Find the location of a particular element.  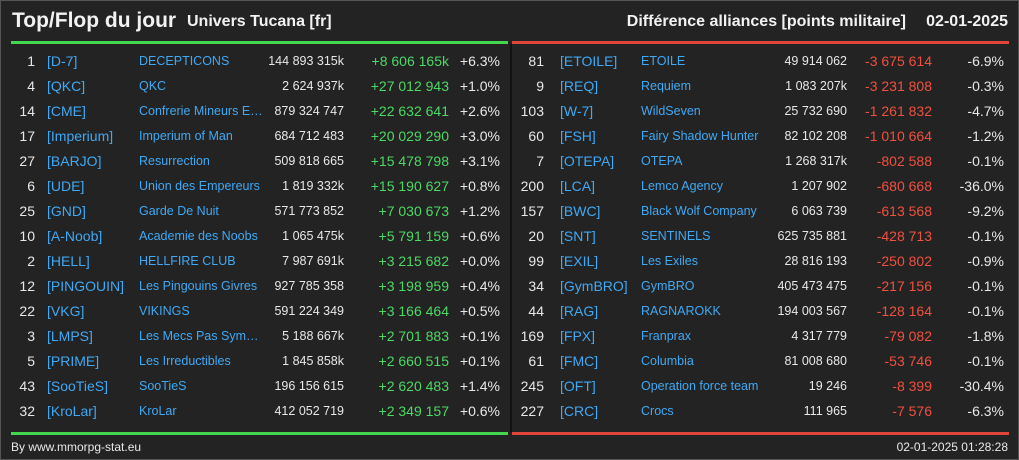

alliance-name-link: RAGNAROKK is located at coordinates (681, 311).